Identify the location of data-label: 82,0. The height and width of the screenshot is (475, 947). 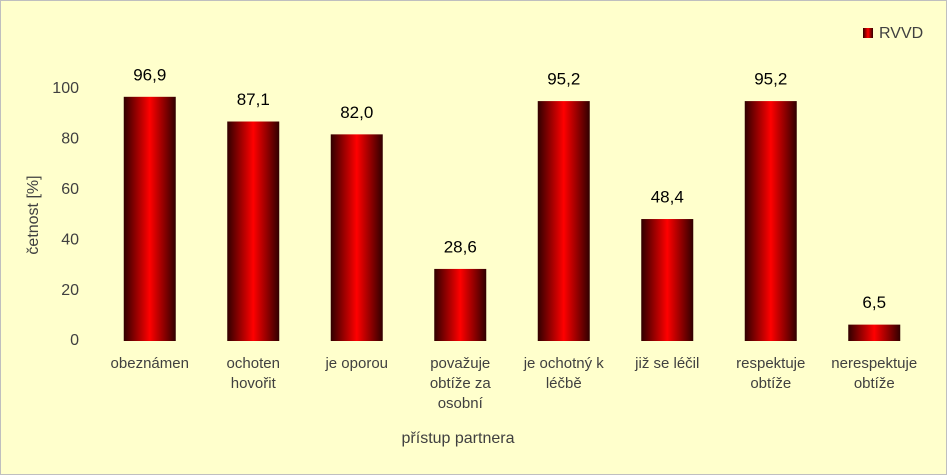
(356, 112).